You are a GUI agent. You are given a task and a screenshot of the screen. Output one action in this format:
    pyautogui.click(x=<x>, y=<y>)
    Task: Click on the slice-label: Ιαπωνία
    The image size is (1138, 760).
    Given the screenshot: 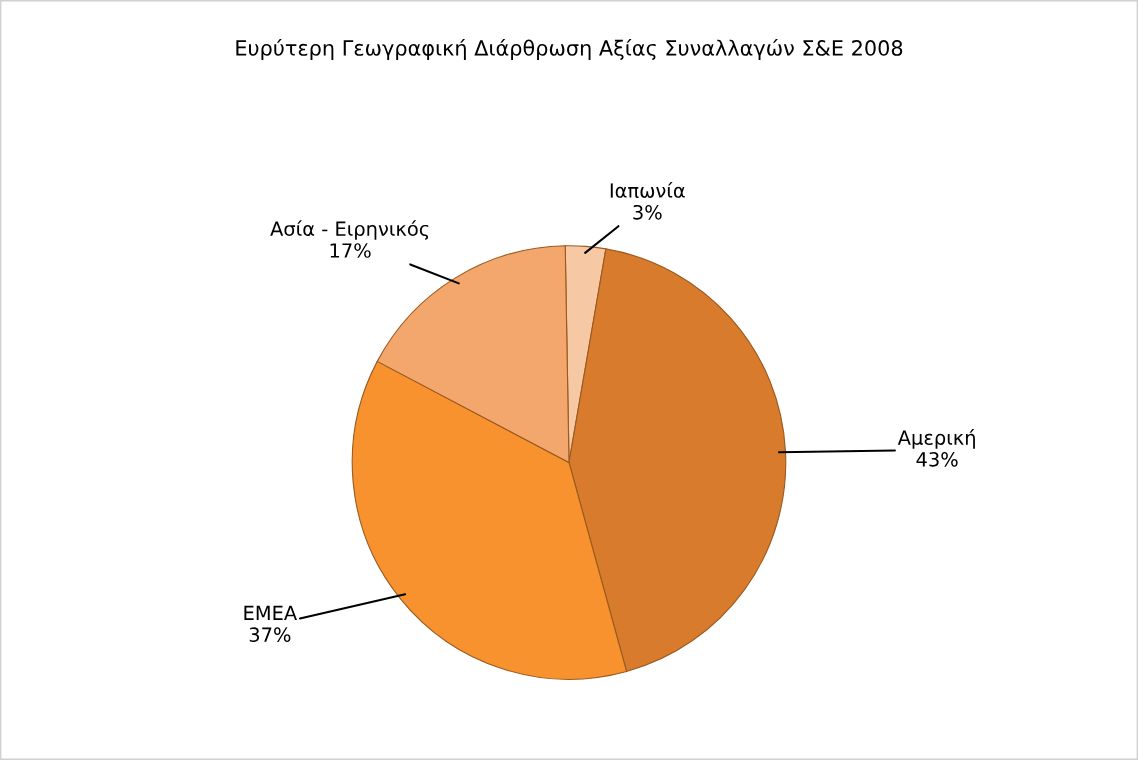 What is the action you would take?
    pyautogui.click(x=647, y=190)
    